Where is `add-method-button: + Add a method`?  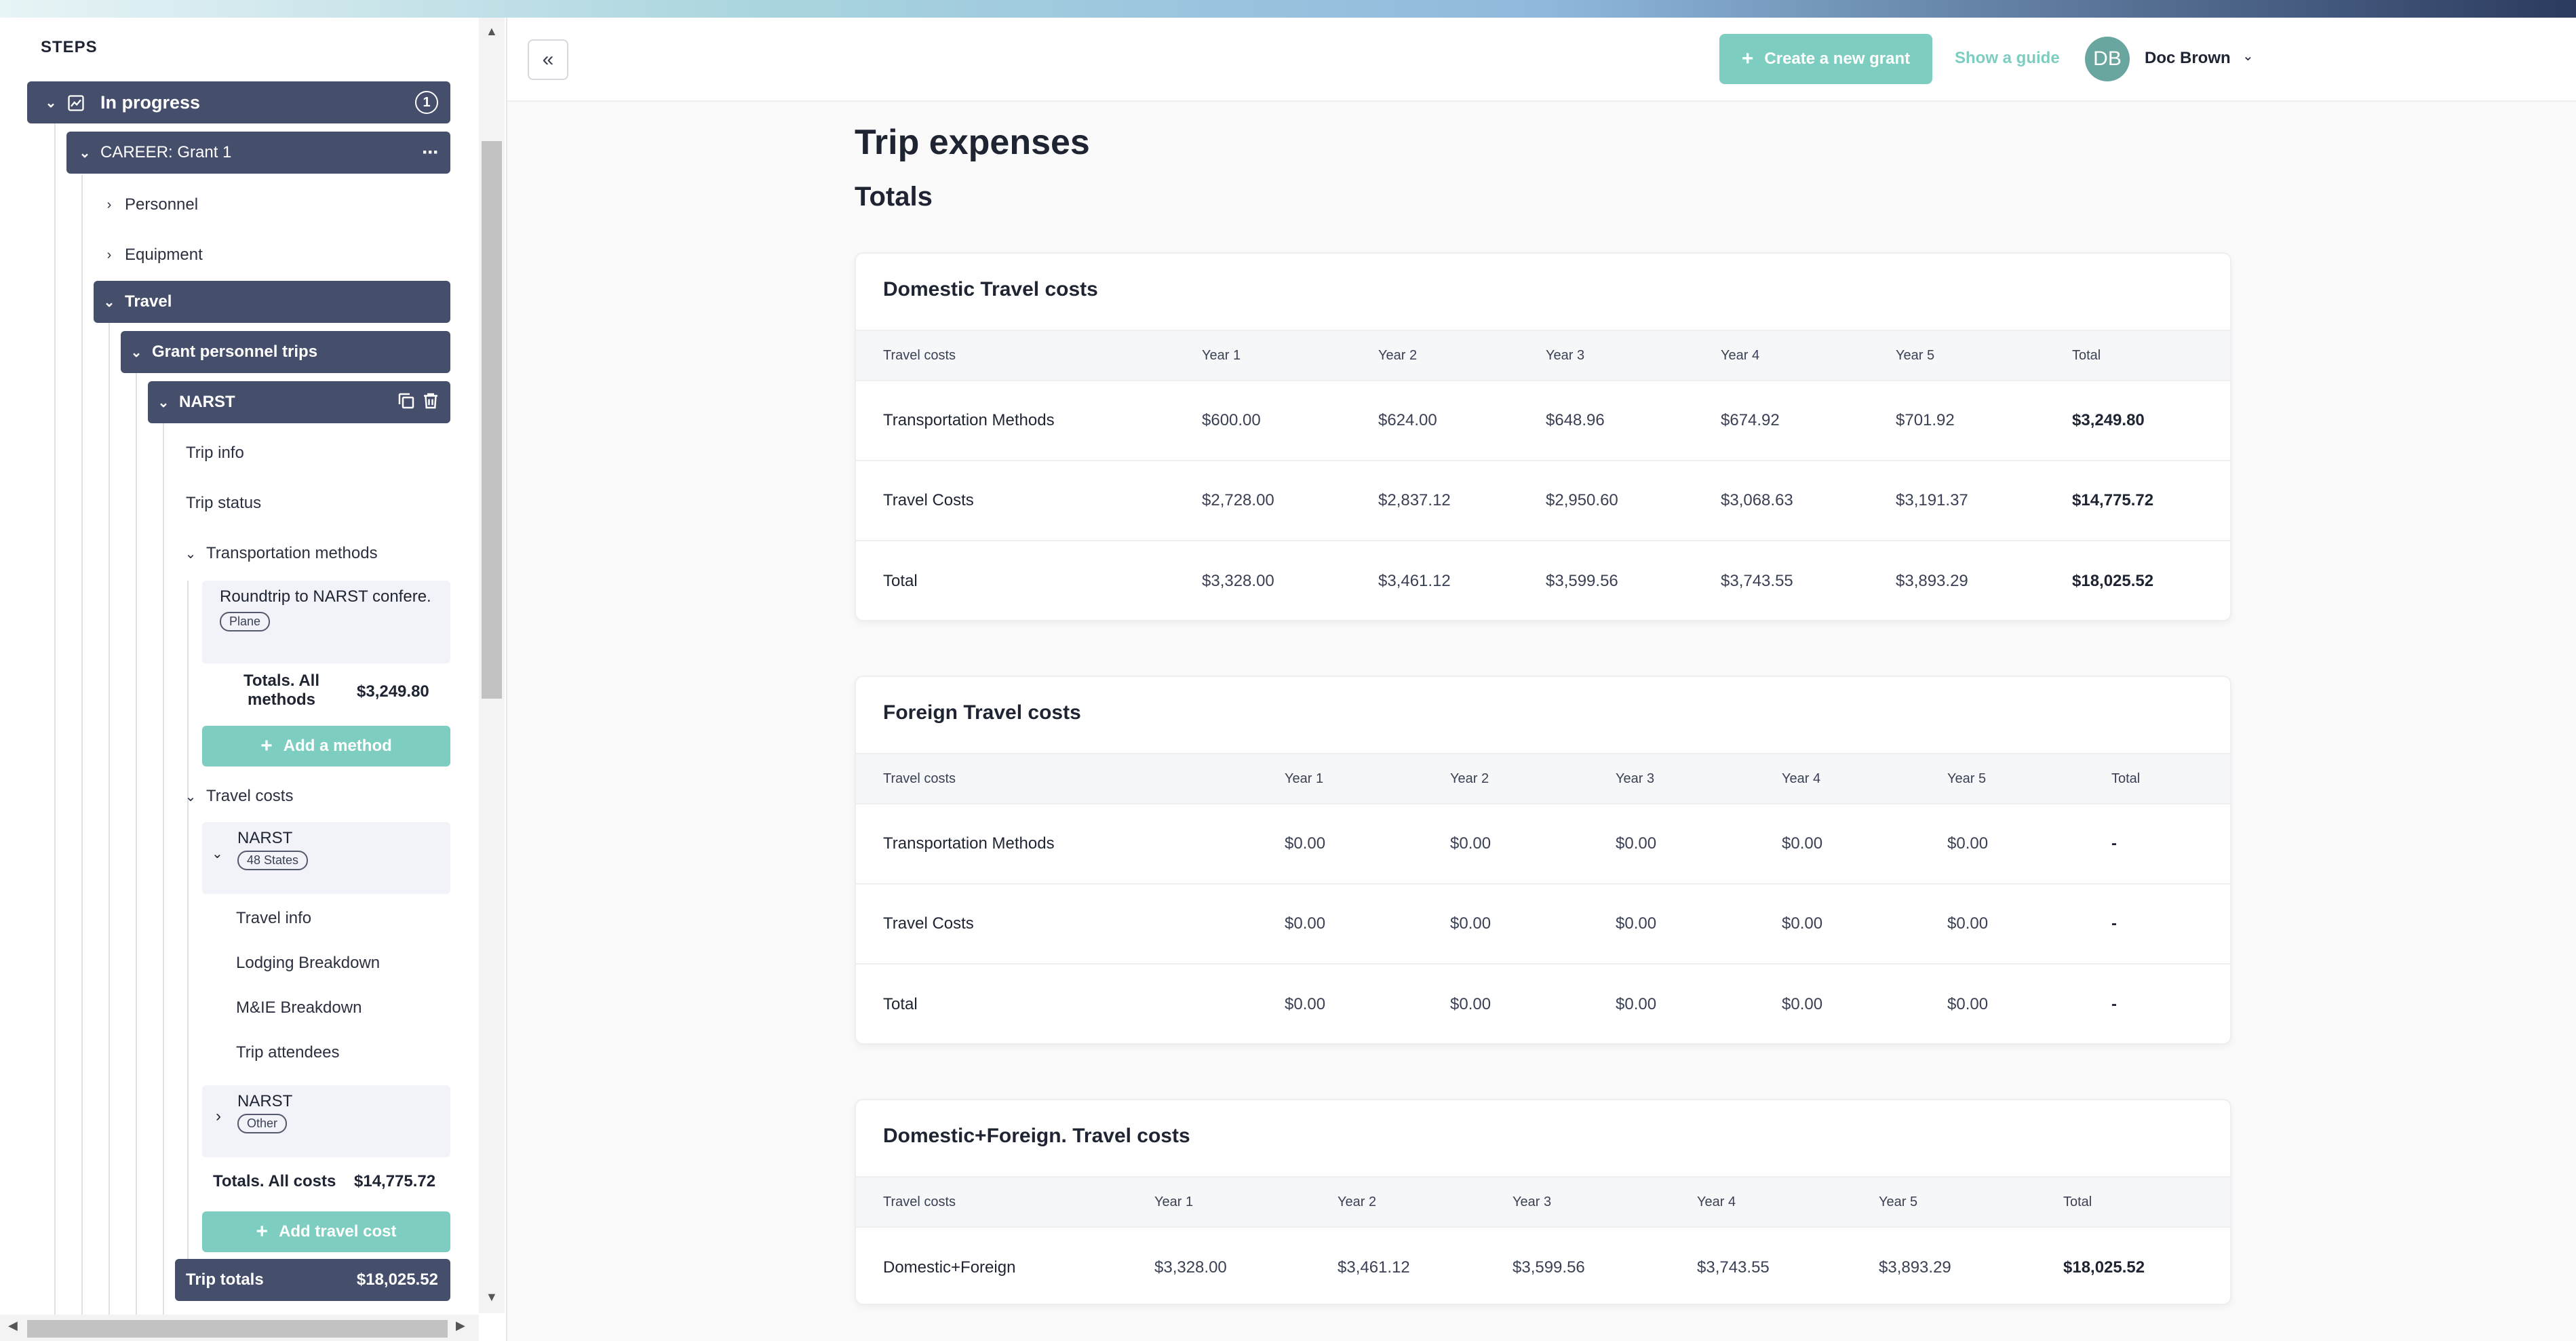
add-method-button: + Add a method is located at coordinates (326, 746).